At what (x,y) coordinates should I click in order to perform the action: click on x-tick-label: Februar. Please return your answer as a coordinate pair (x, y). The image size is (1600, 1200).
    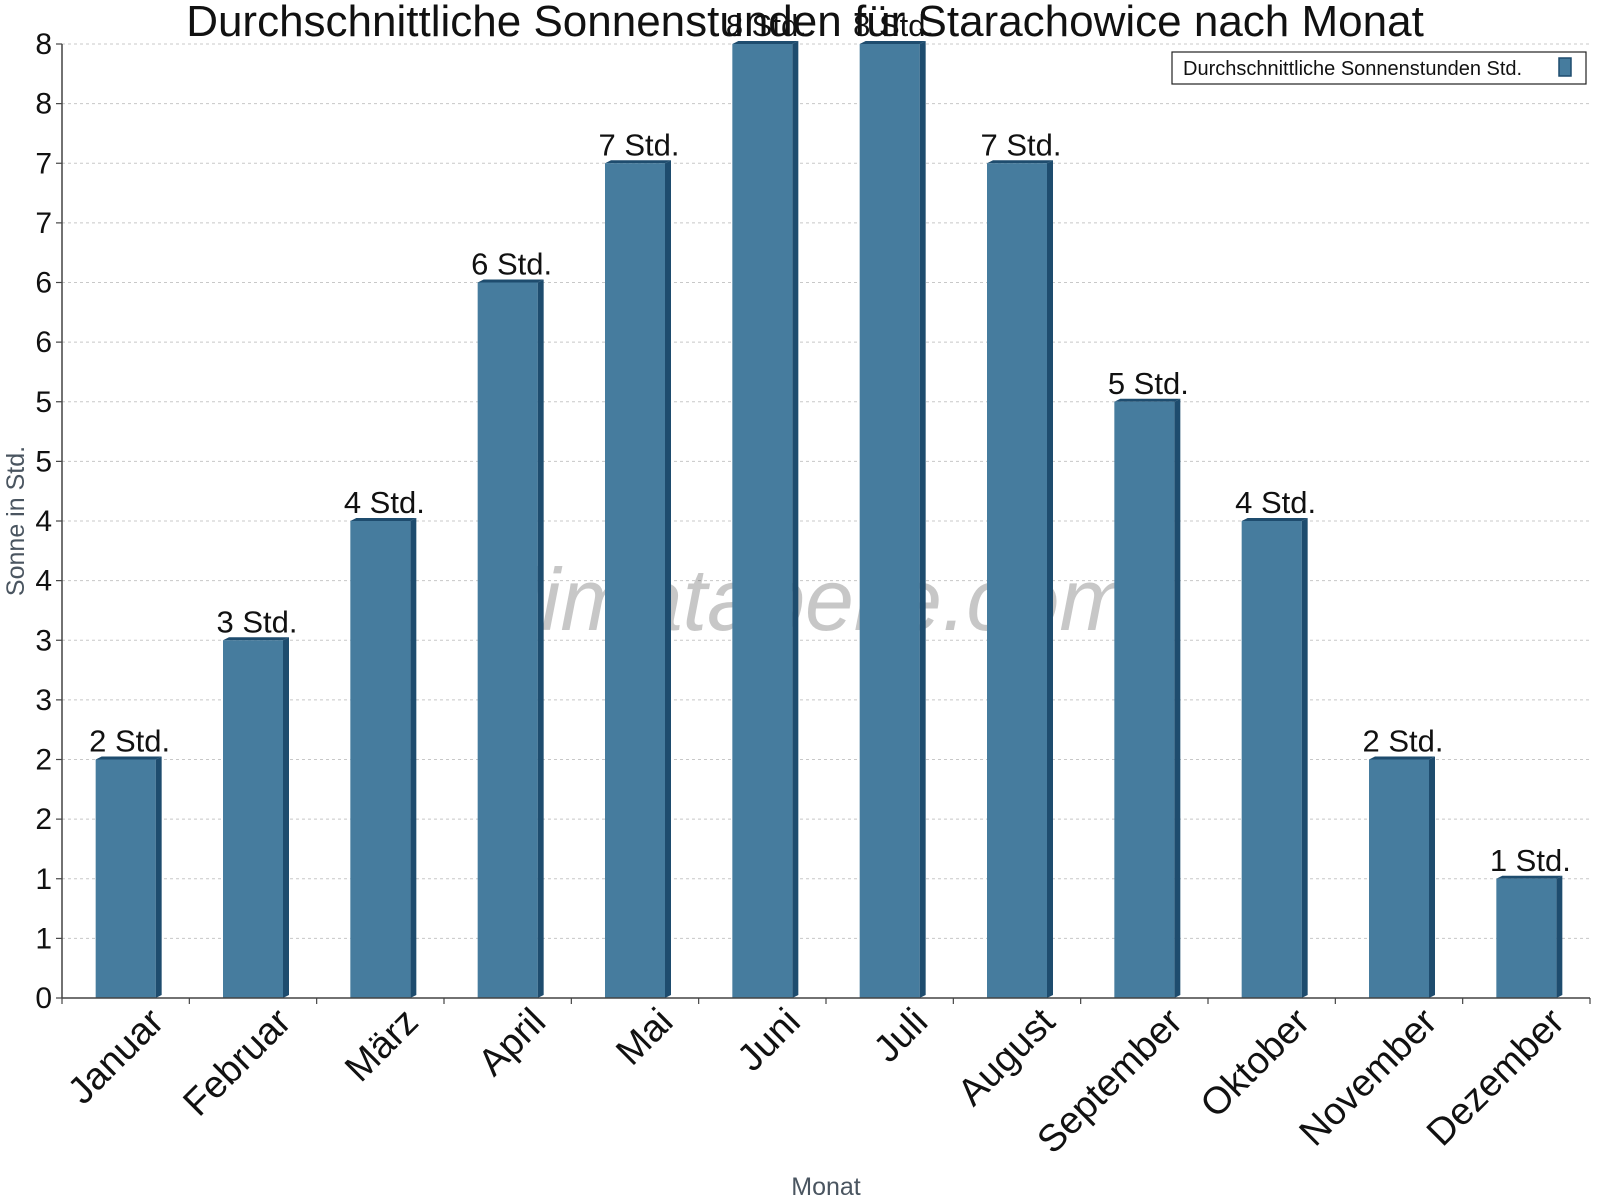
    Looking at the image, I should click on (238, 1062).